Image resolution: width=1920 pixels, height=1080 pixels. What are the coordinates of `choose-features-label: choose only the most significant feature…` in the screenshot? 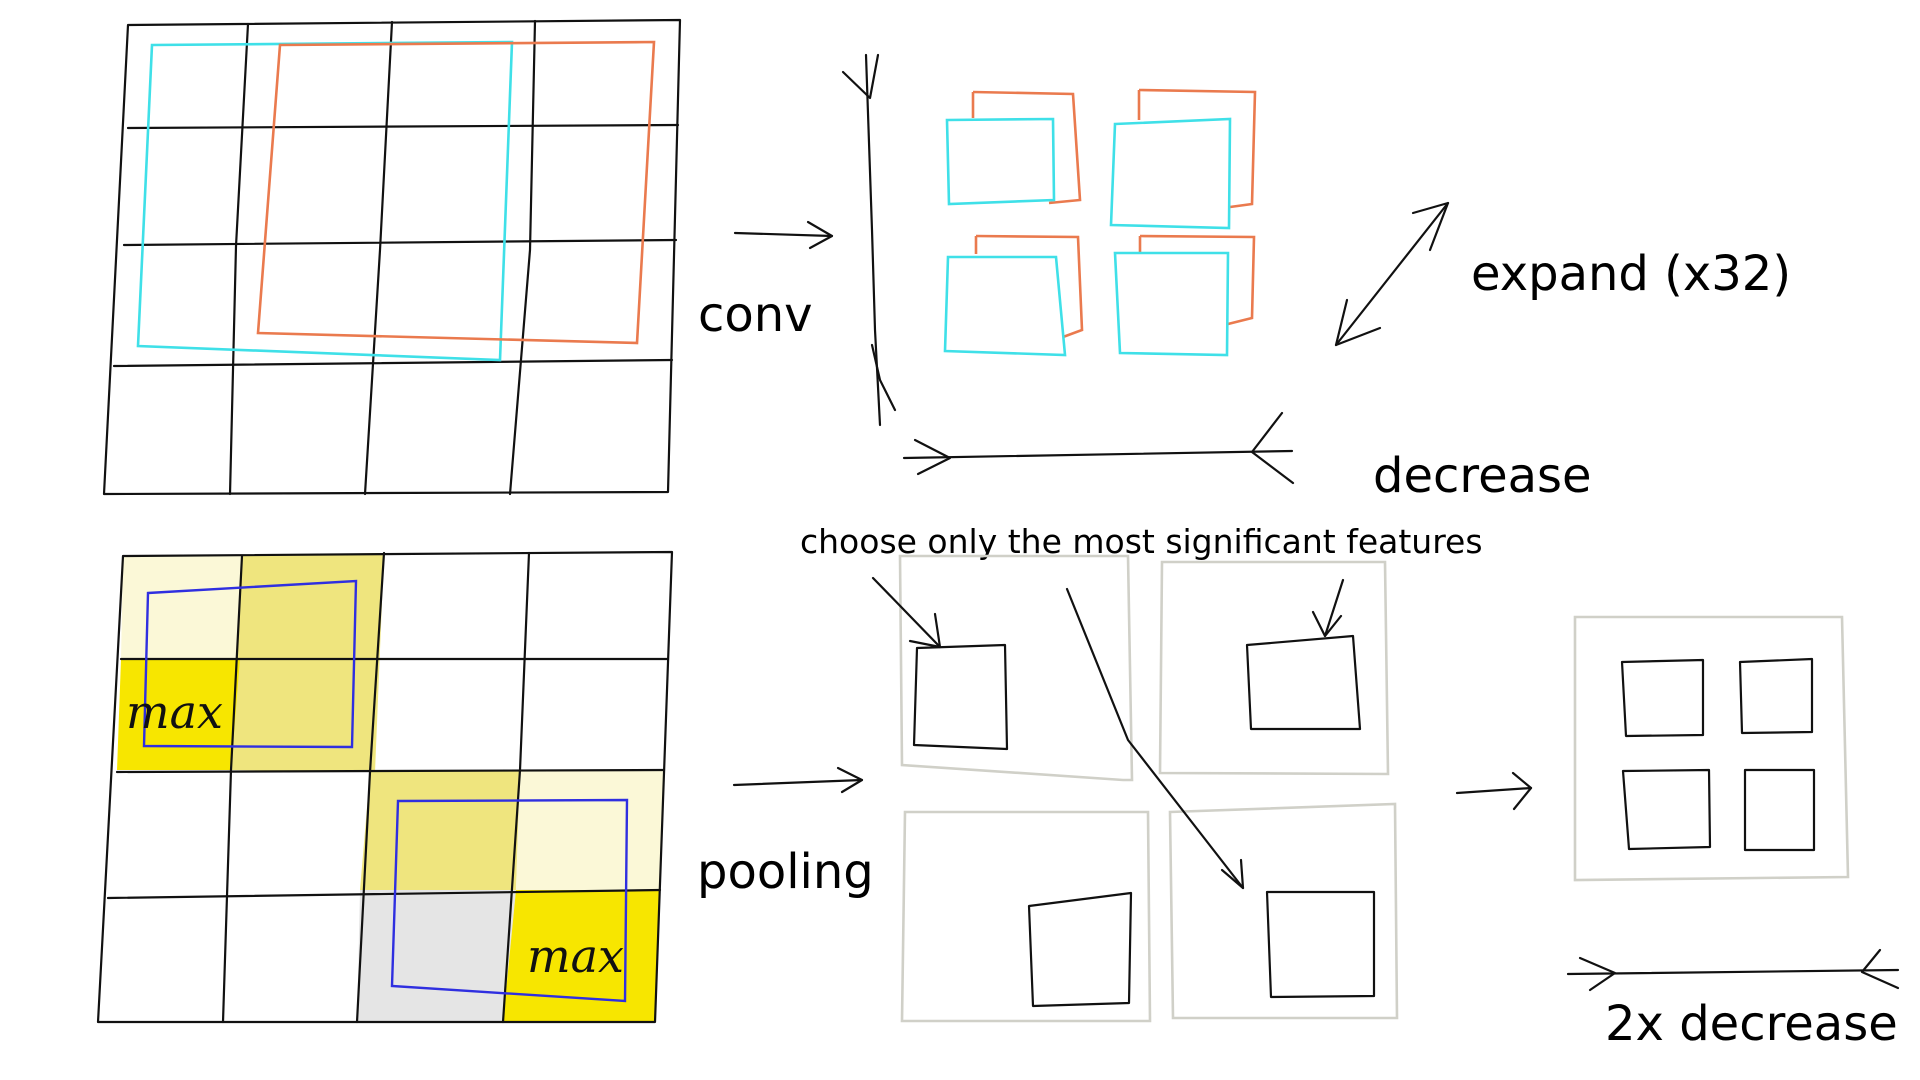 It's located at (1141, 541).